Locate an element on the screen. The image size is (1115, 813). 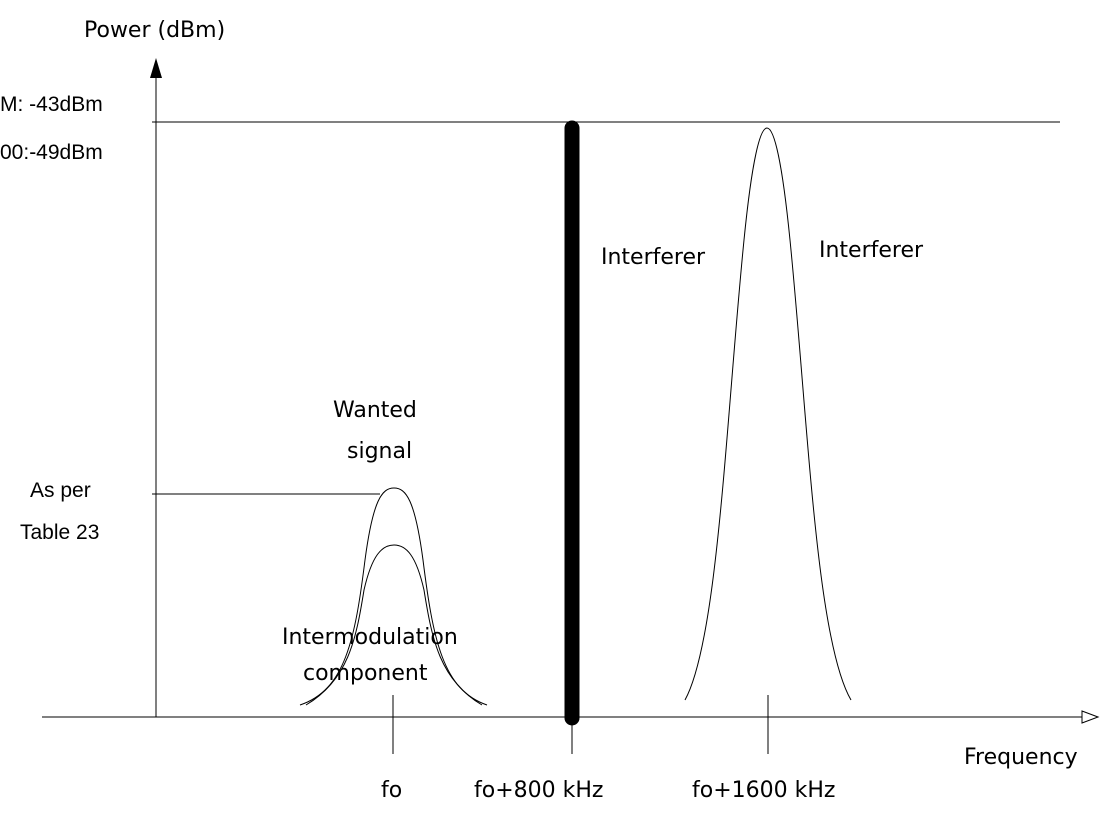
y-axis-arrow is located at coordinates (156, 68).